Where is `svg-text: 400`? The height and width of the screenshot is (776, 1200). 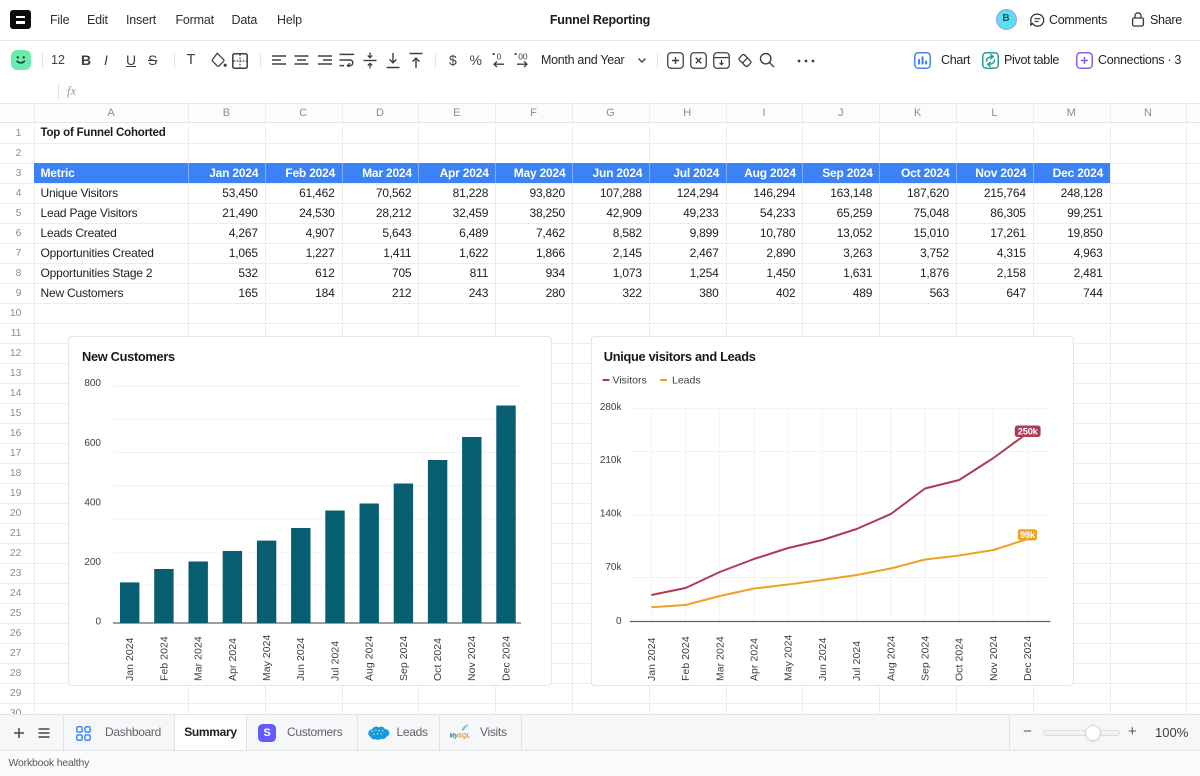 svg-text: 400 is located at coordinates (92, 502).